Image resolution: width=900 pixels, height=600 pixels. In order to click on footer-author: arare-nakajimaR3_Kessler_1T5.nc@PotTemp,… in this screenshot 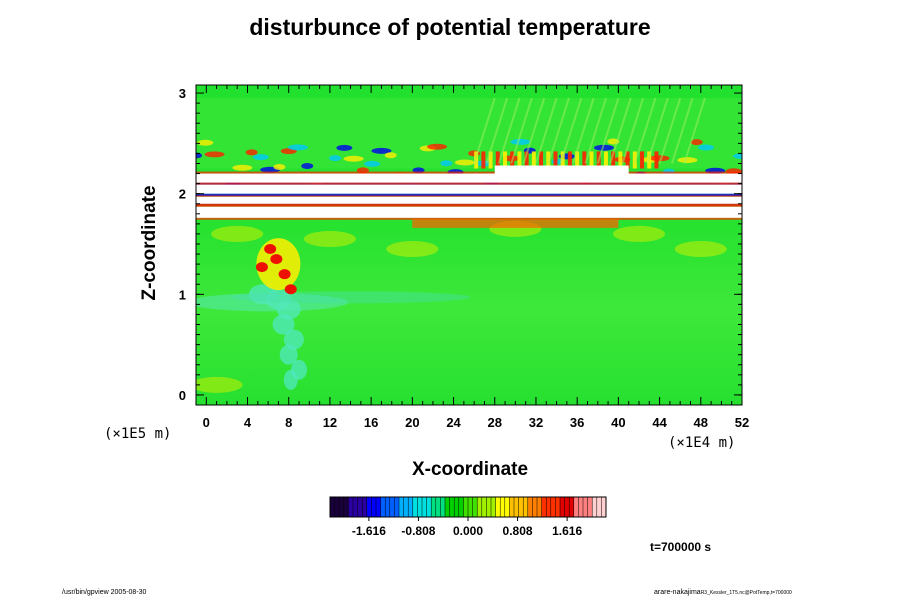, I will do `click(723, 592)`.